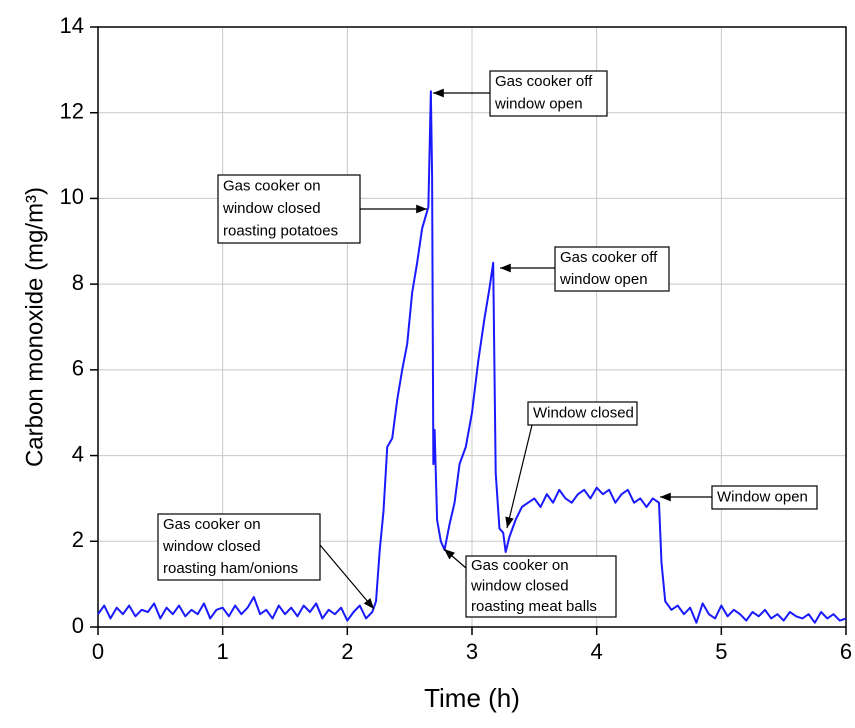 This screenshot has height=728, width=855. Describe the element at coordinates (534, 606) in the screenshot. I see `annotation-text: roasting meat balls` at that location.